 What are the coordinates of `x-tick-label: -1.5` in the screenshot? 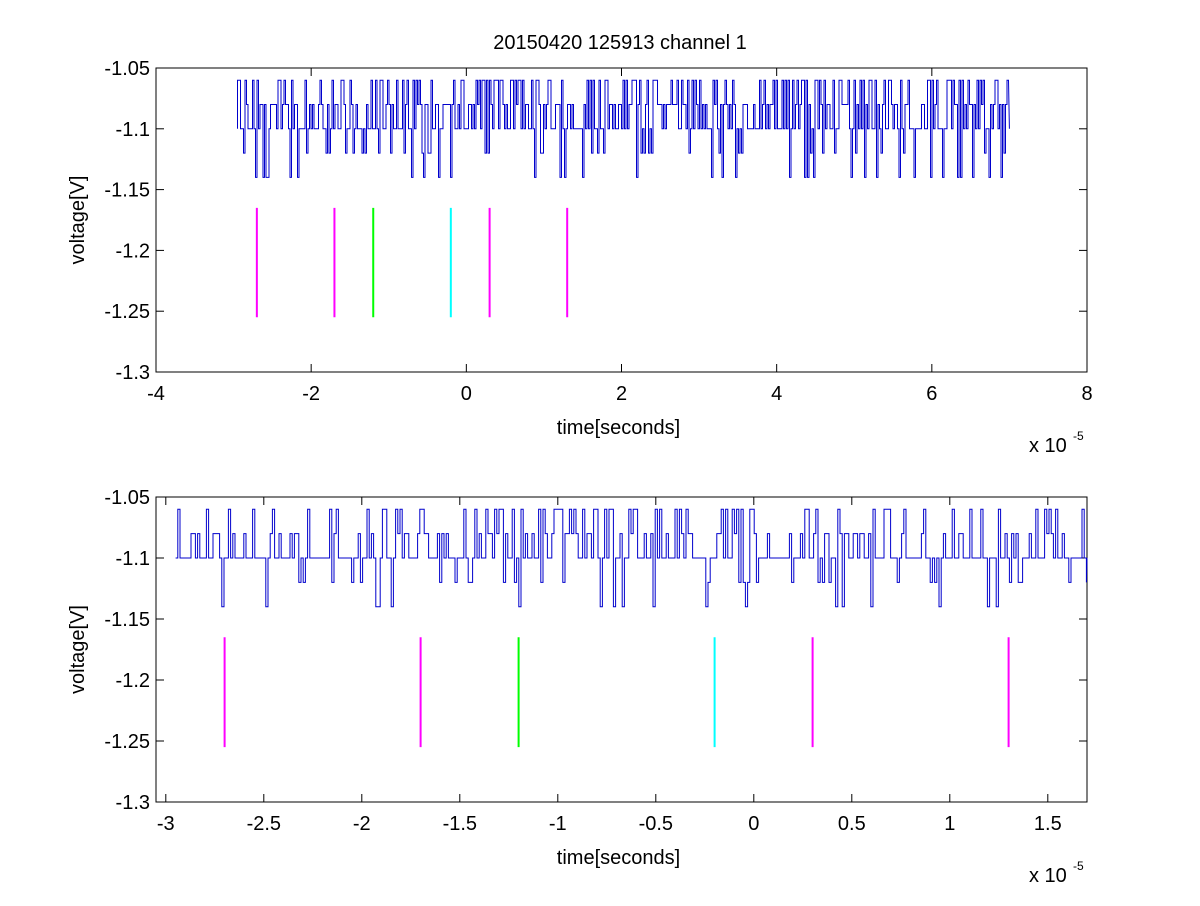 It's located at (460, 824).